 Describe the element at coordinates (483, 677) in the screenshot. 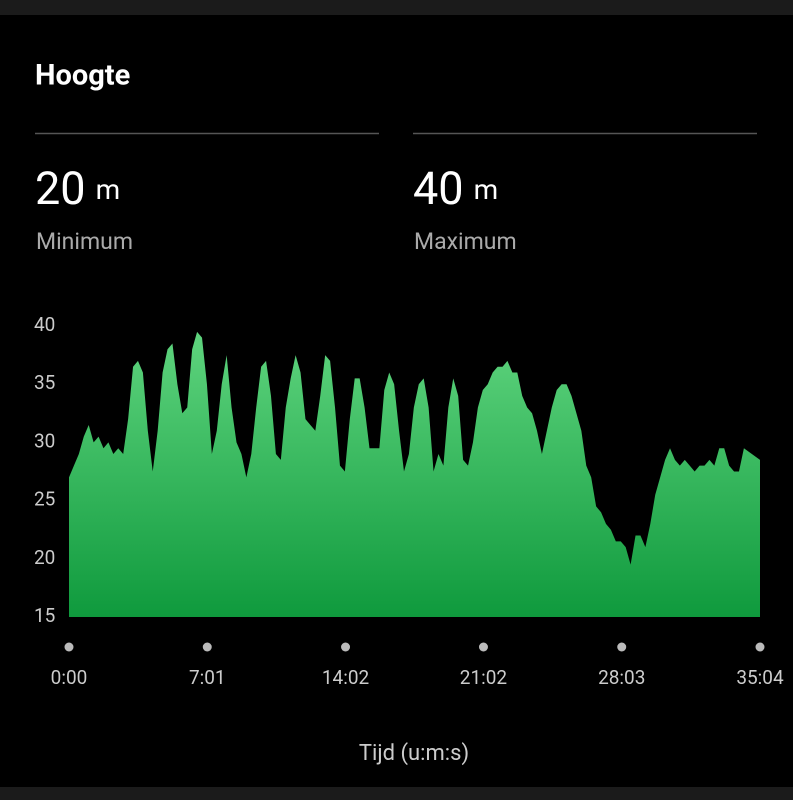

I see `x-tick-label: 21:02` at that location.